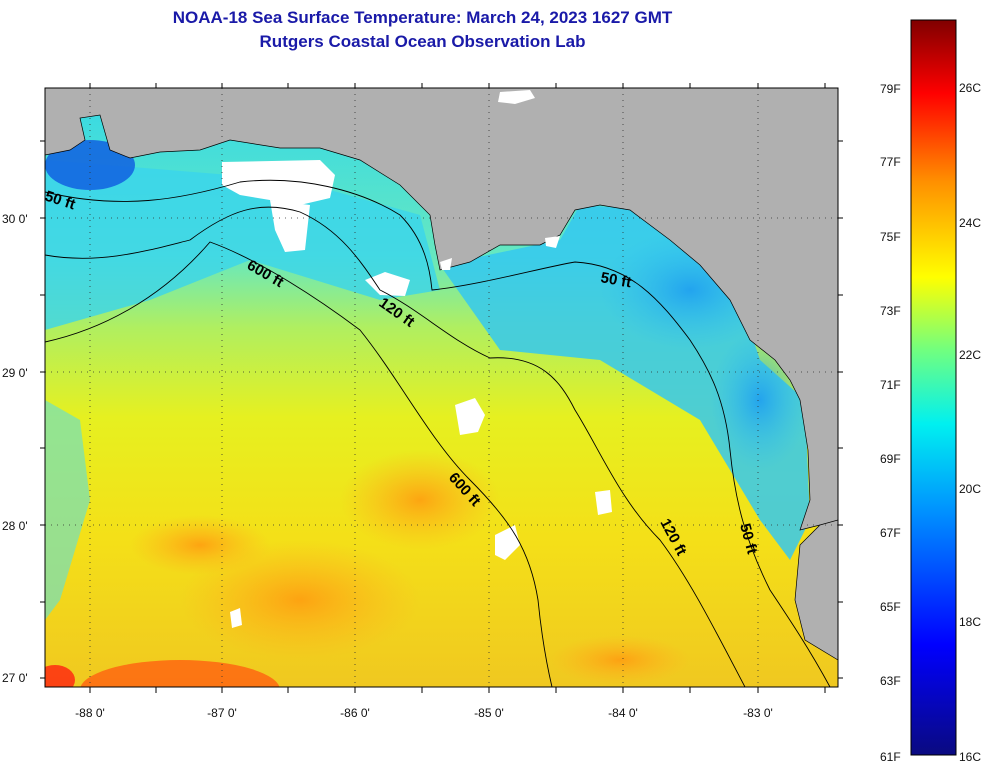 This screenshot has height=770, width=992. I want to click on lon-label: -83 0', so click(758, 713).